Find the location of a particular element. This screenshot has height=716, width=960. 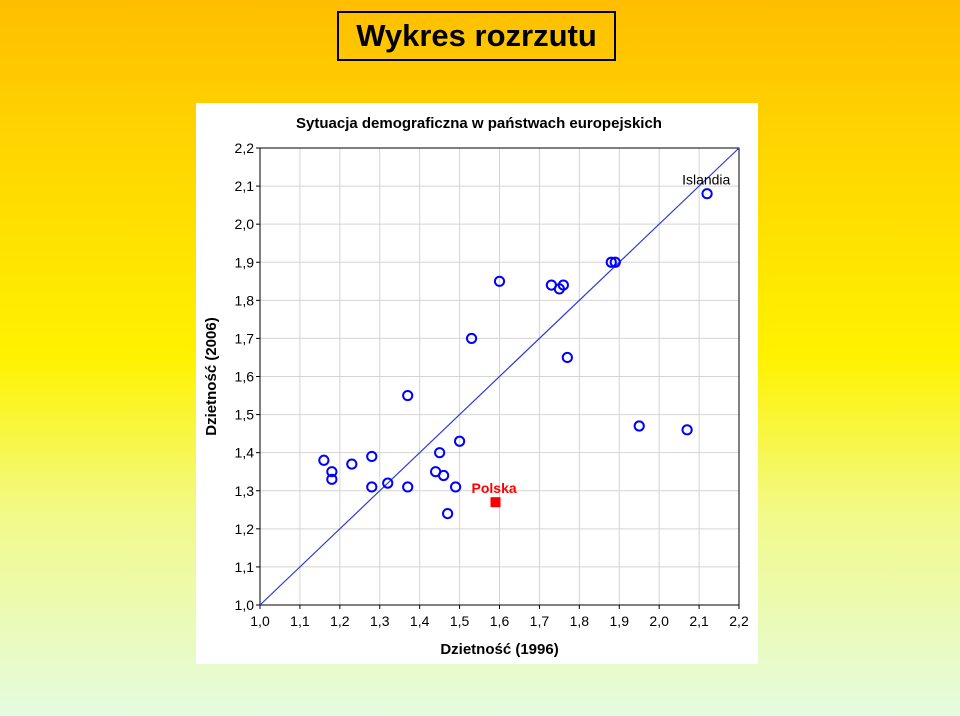

y-tick-label: 1,3 is located at coordinates (245, 491).